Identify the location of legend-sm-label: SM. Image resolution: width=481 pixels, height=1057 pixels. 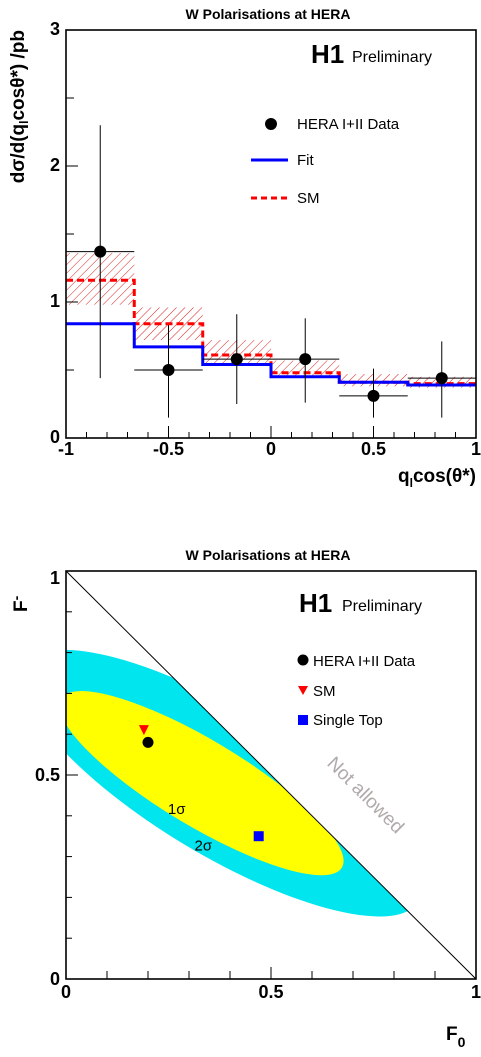
(308, 198).